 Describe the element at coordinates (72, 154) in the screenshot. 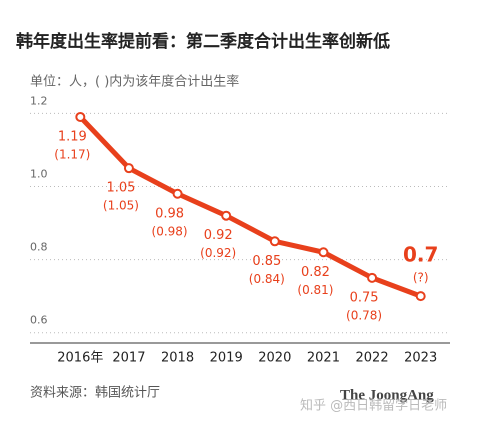

I see `annual-label: (1.17)` at that location.